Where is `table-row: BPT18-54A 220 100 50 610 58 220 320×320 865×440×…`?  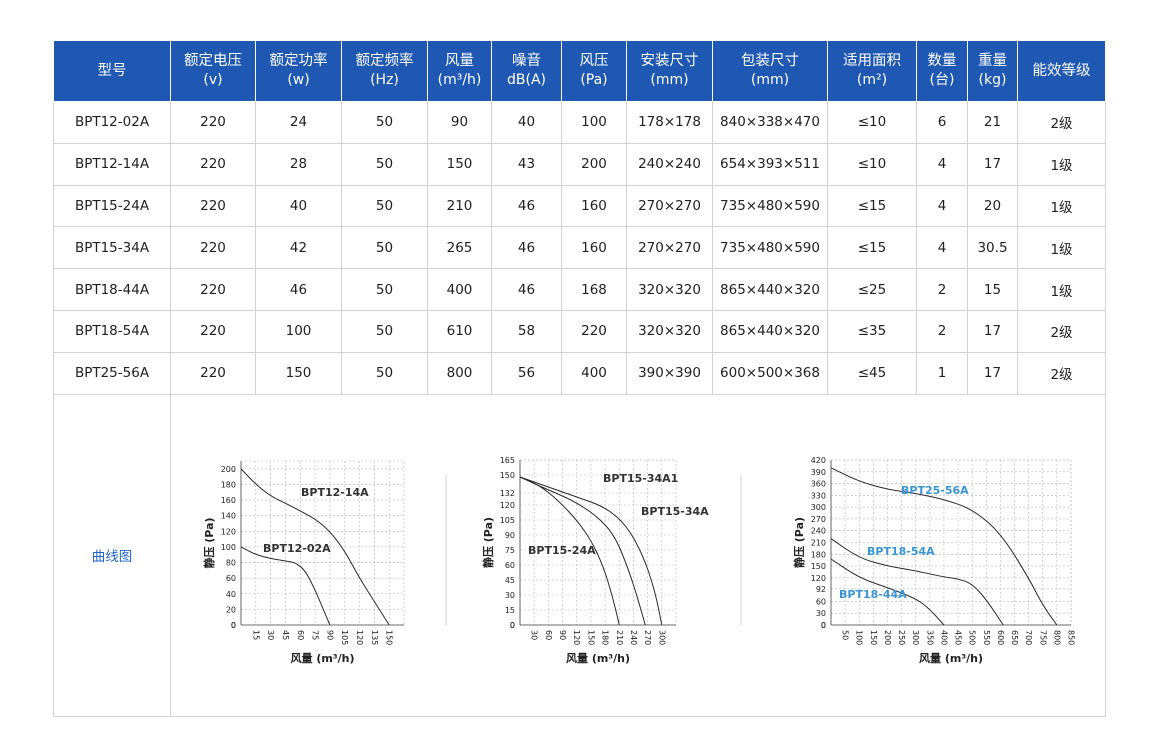
table-row: BPT18-54A 220 100 50 610 58 220 320×320 865×440×… is located at coordinates (579, 331).